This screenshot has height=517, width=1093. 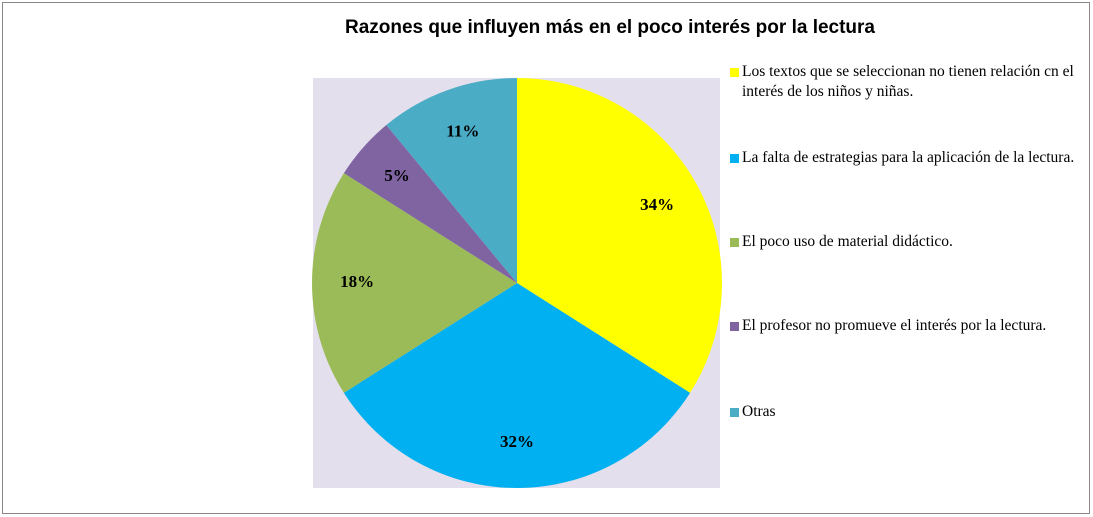 I want to click on data-label: 5%, so click(x=397, y=175).